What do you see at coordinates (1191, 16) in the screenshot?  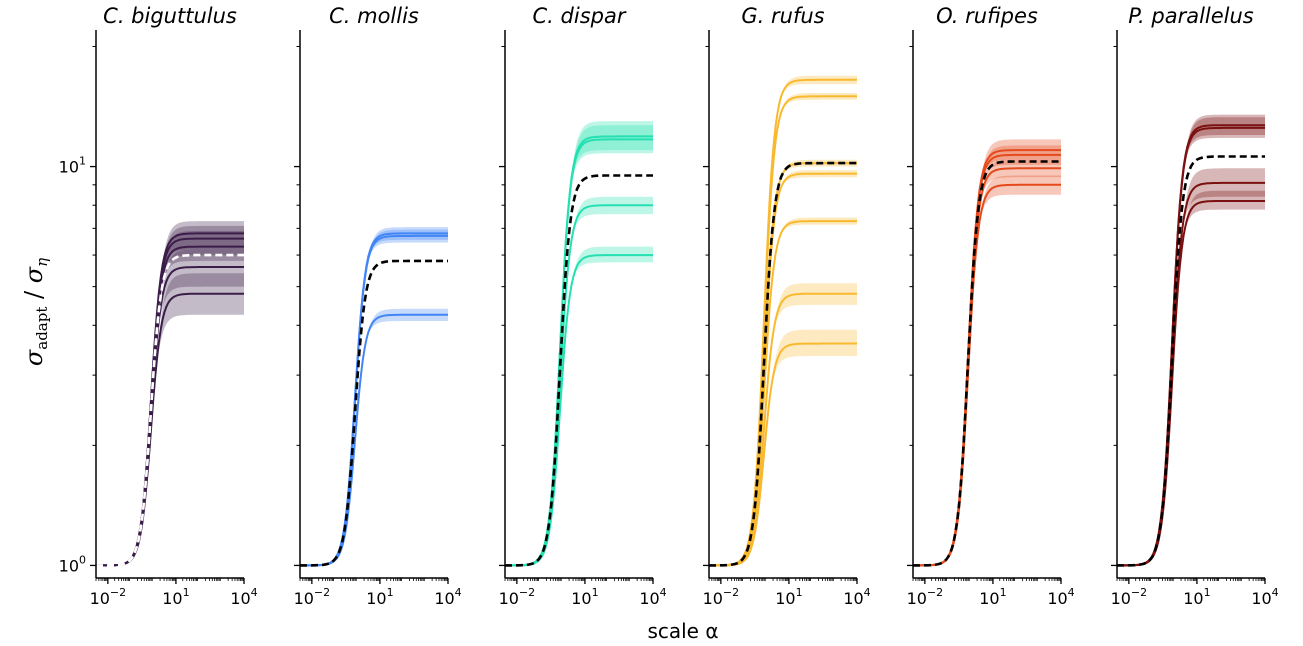 I see `panel-title: P. parallelus` at bounding box center [1191, 16].